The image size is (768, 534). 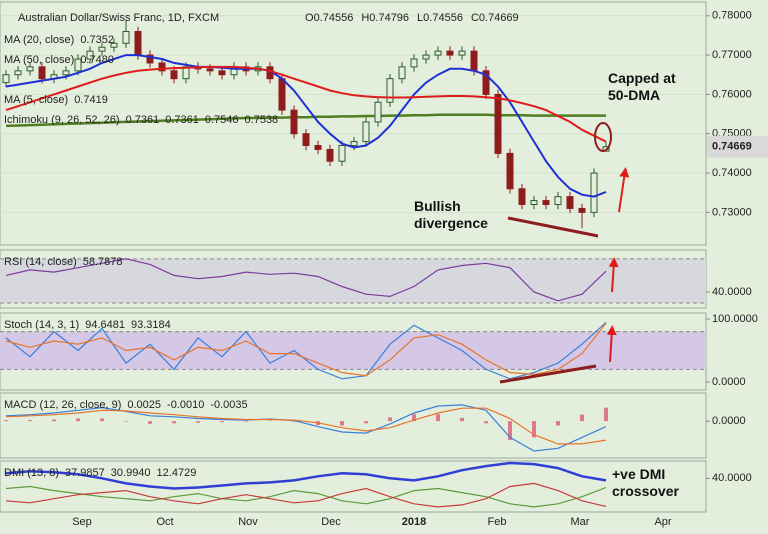 What do you see at coordinates (103, 262) in the screenshot?
I see `legend-text: 58.7878` at bounding box center [103, 262].